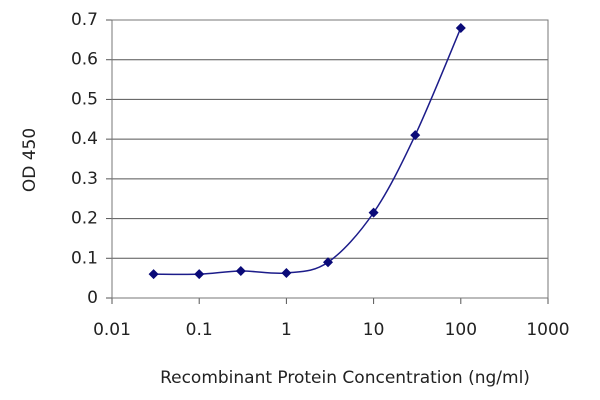 Image resolution: width=600 pixels, height=400 pixels. I want to click on y-tick-label: 0, so click(92, 298).